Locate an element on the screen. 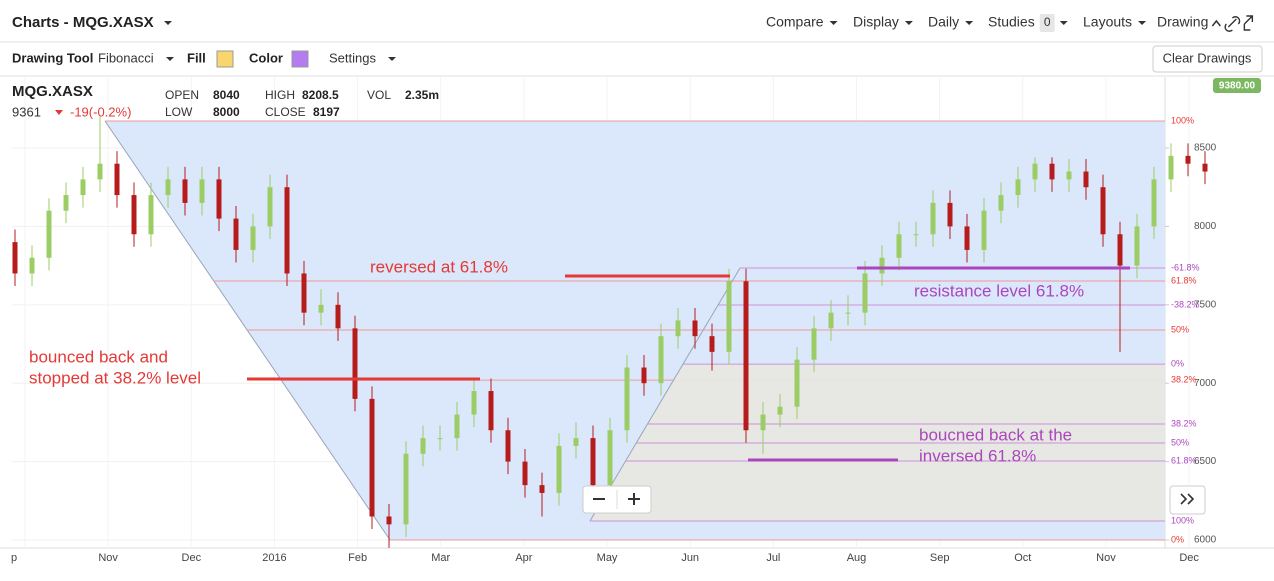 The height and width of the screenshot is (581, 1274). clear-button is located at coordinates (1207, 59).